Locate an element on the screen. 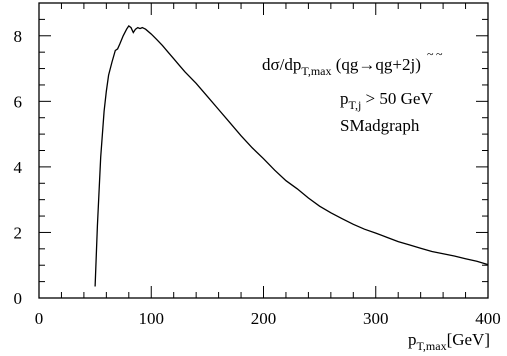 This screenshot has height=356, width=507. x-axis-label: pT,max[GeV] is located at coordinates (449, 341).